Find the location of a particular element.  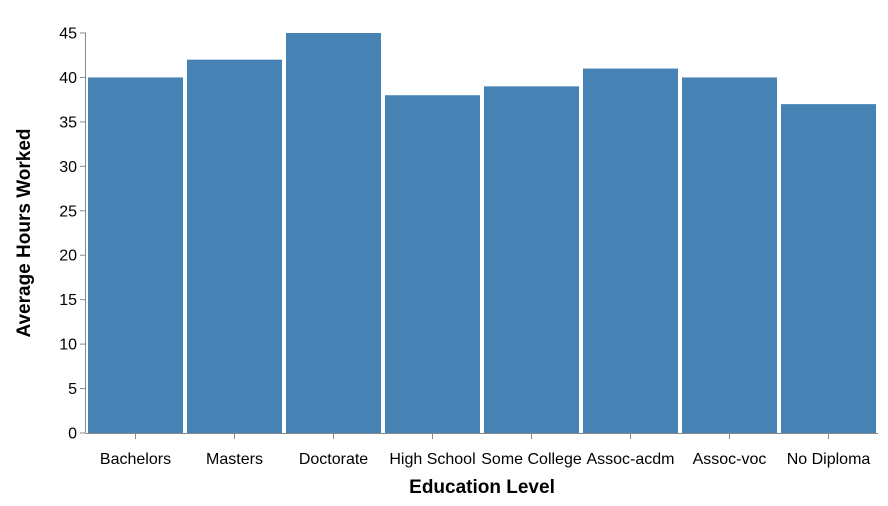

y-tick-label: 40 is located at coordinates (68, 78).